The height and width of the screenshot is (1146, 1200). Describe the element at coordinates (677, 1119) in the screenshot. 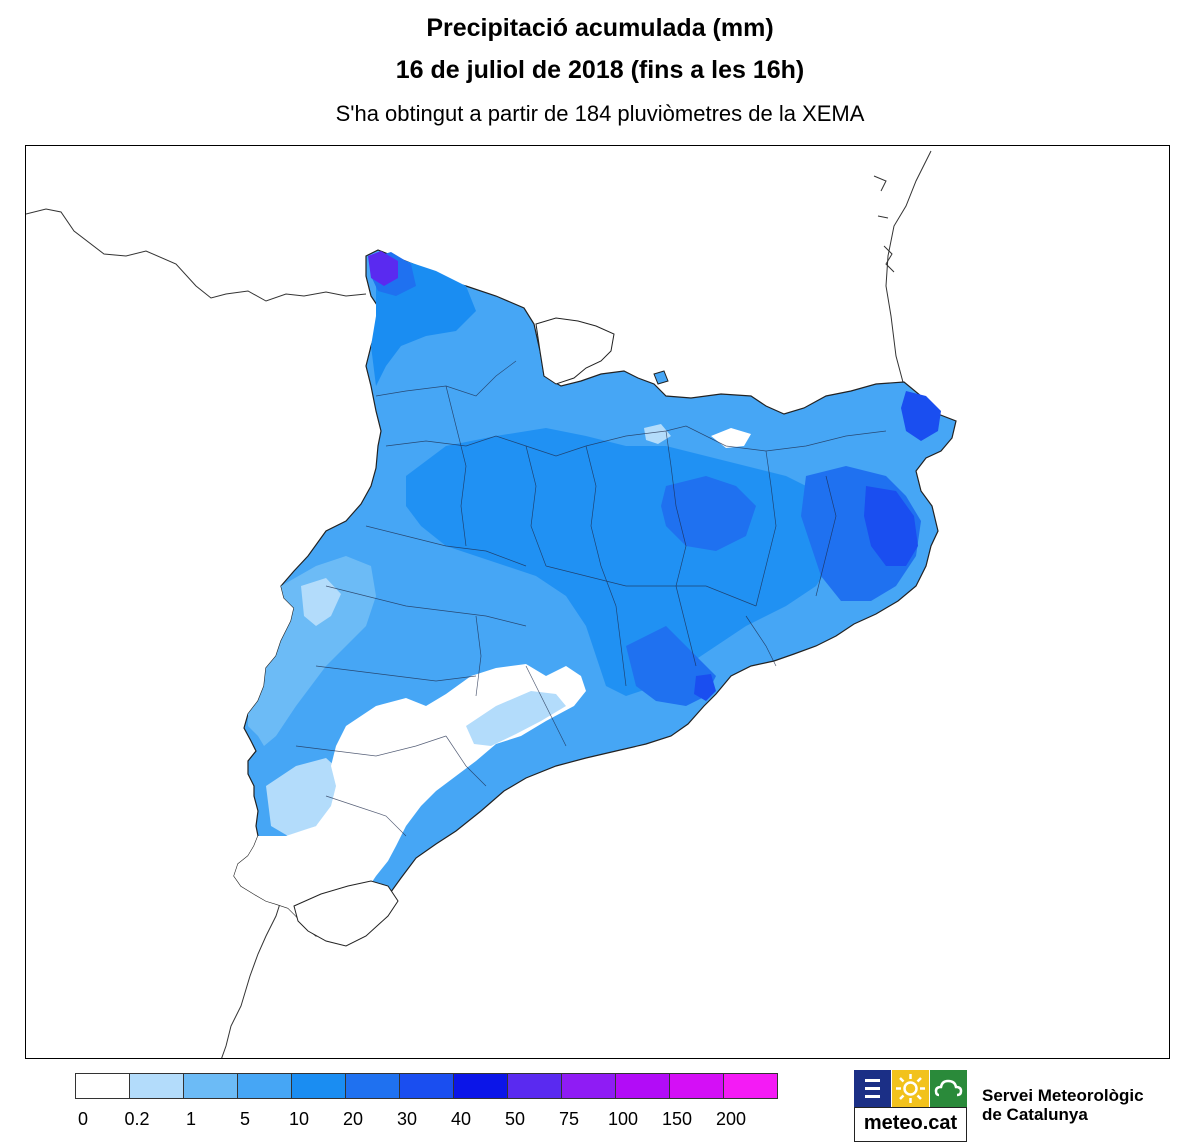

I see `legend-tick-label: 150` at that location.